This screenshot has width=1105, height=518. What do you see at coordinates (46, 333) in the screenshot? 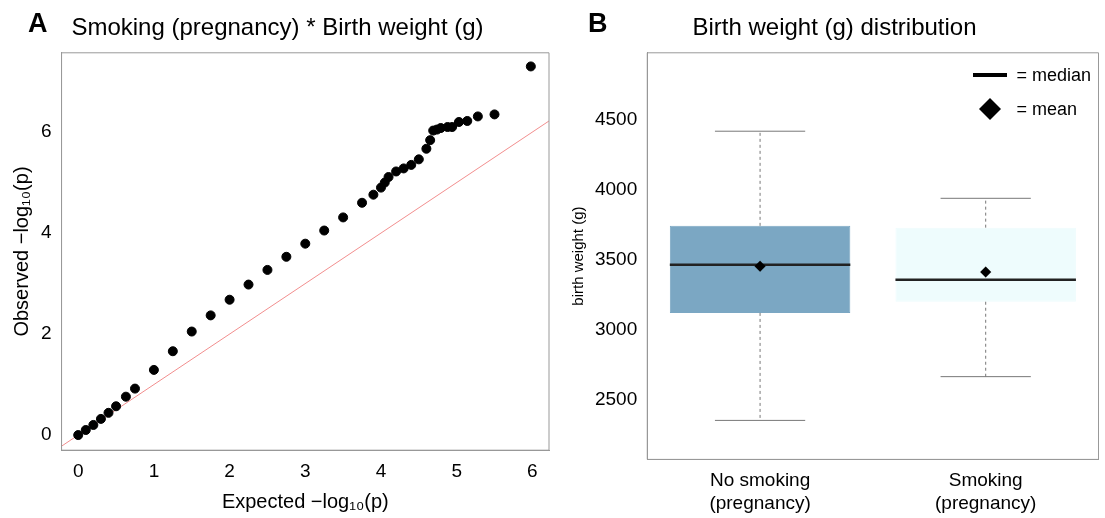
I see `y-tick-label: 2` at bounding box center [46, 333].